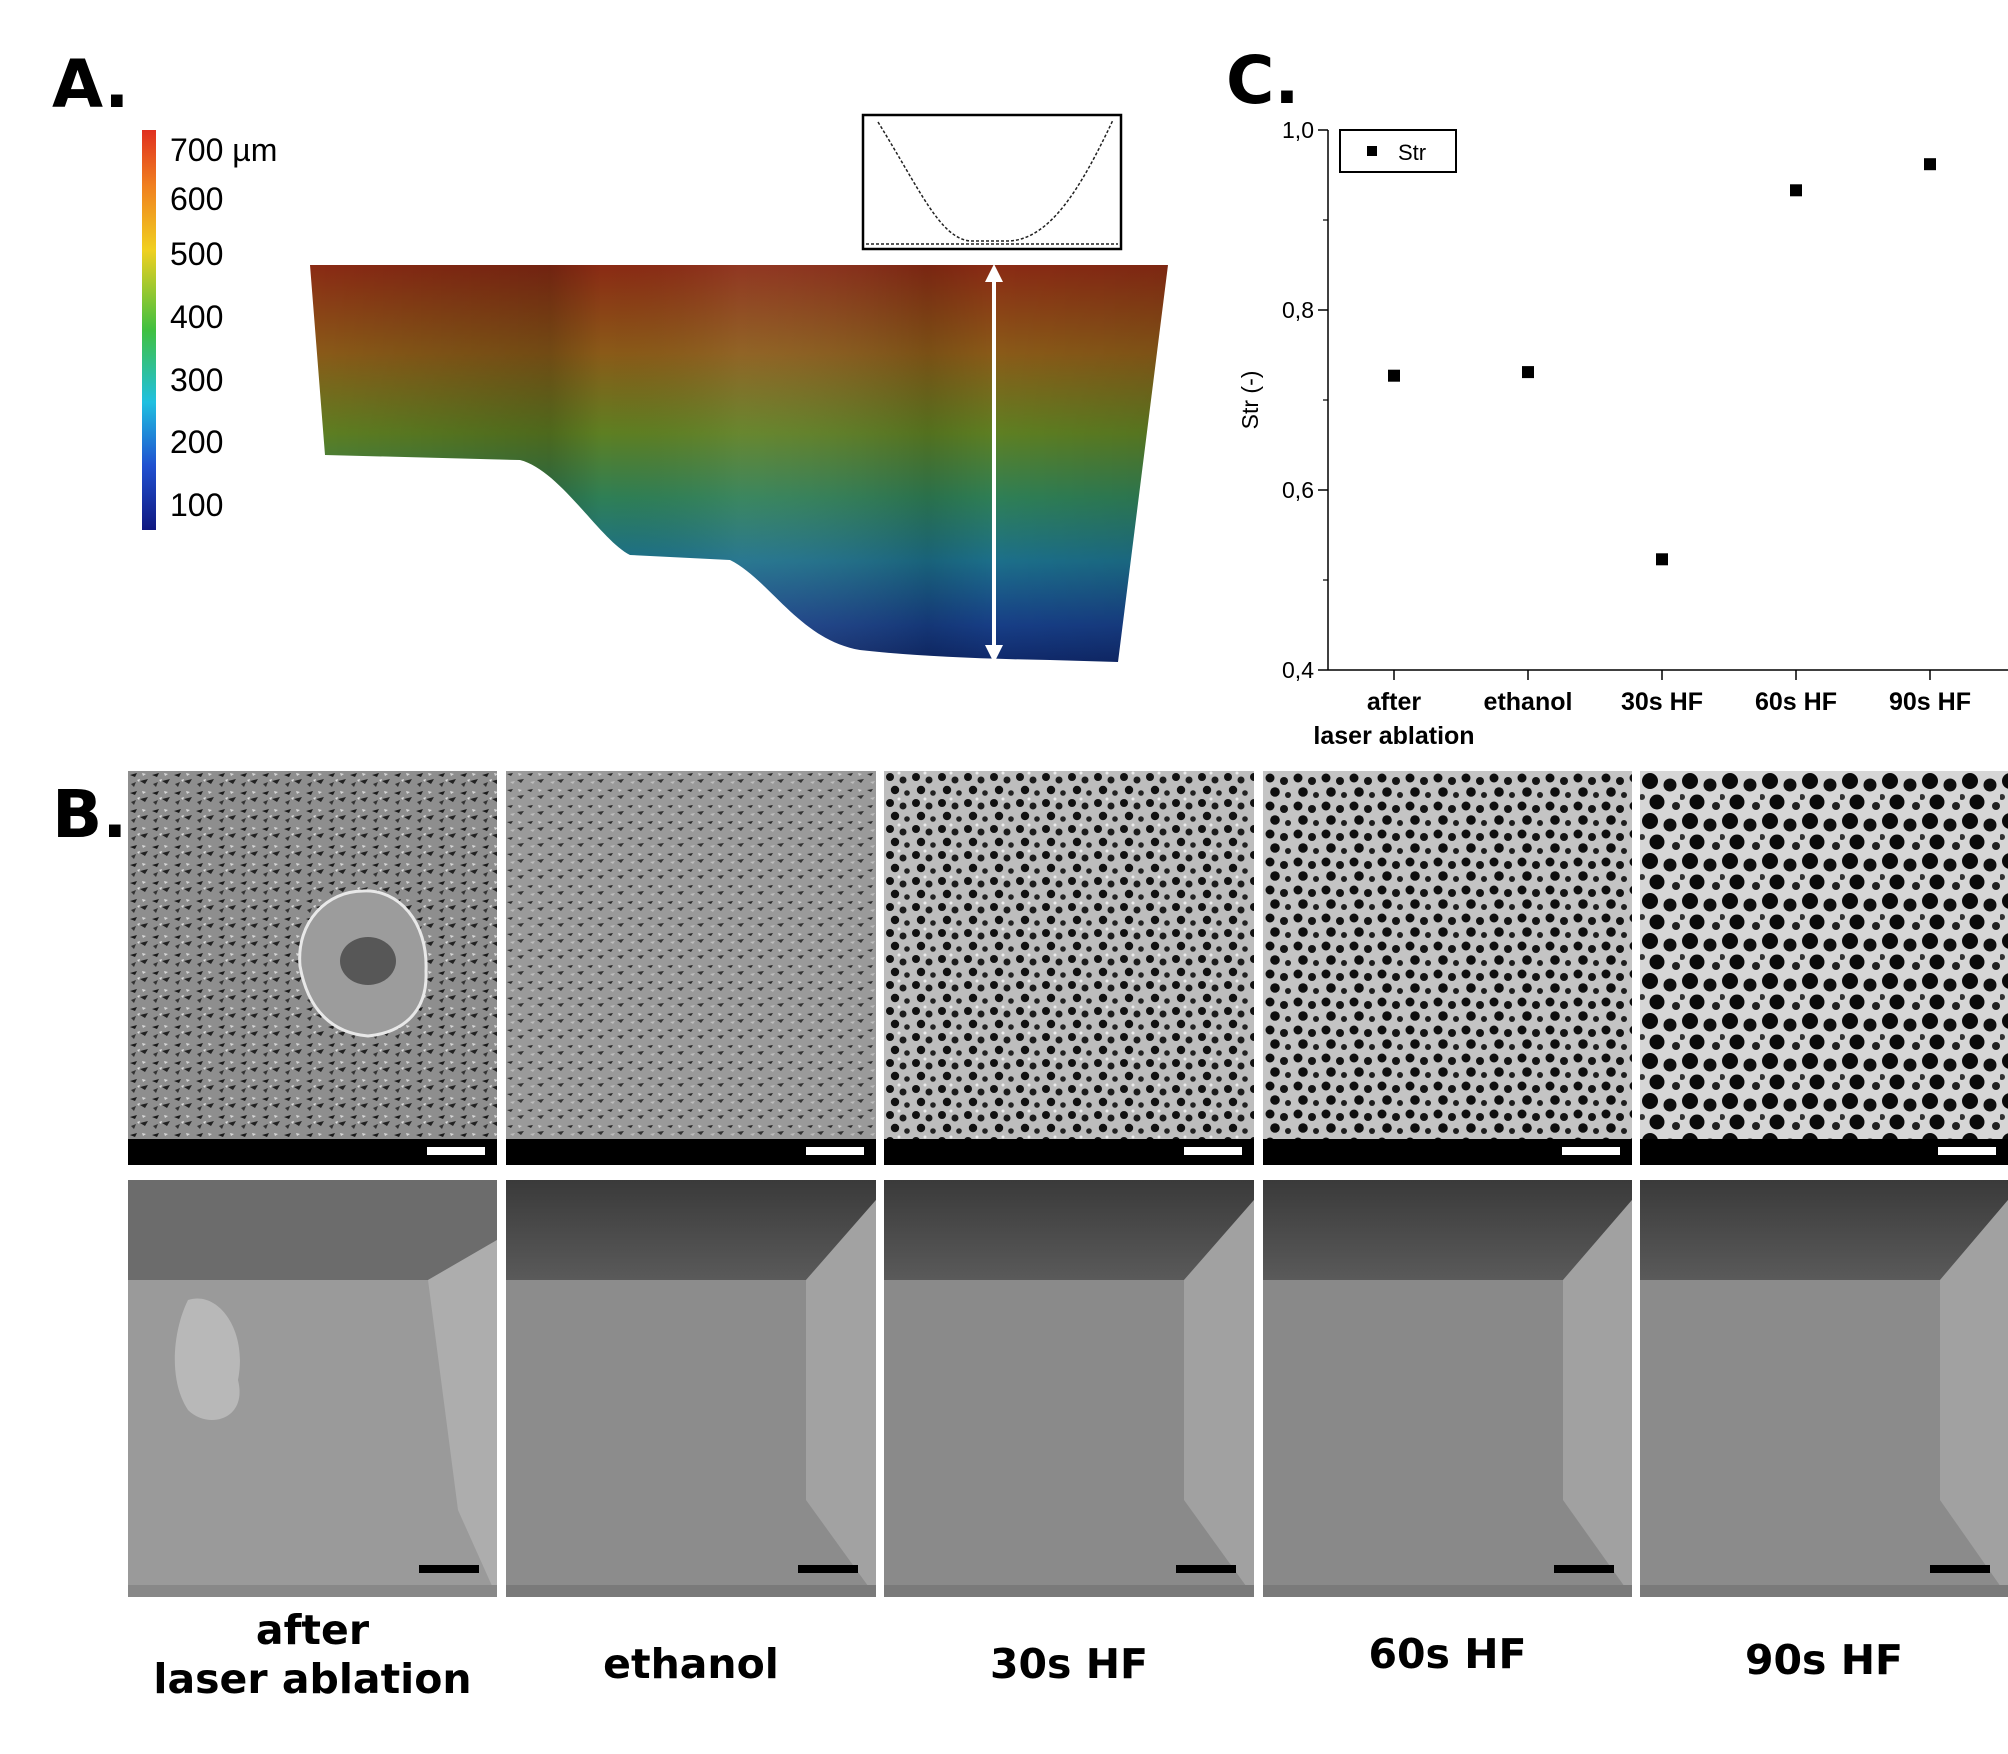 This screenshot has height=1754, width=2008. Describe the element at coordinates (312, 968) in the screenshot. I see `sem-top-after-laser-ablation` at that location.